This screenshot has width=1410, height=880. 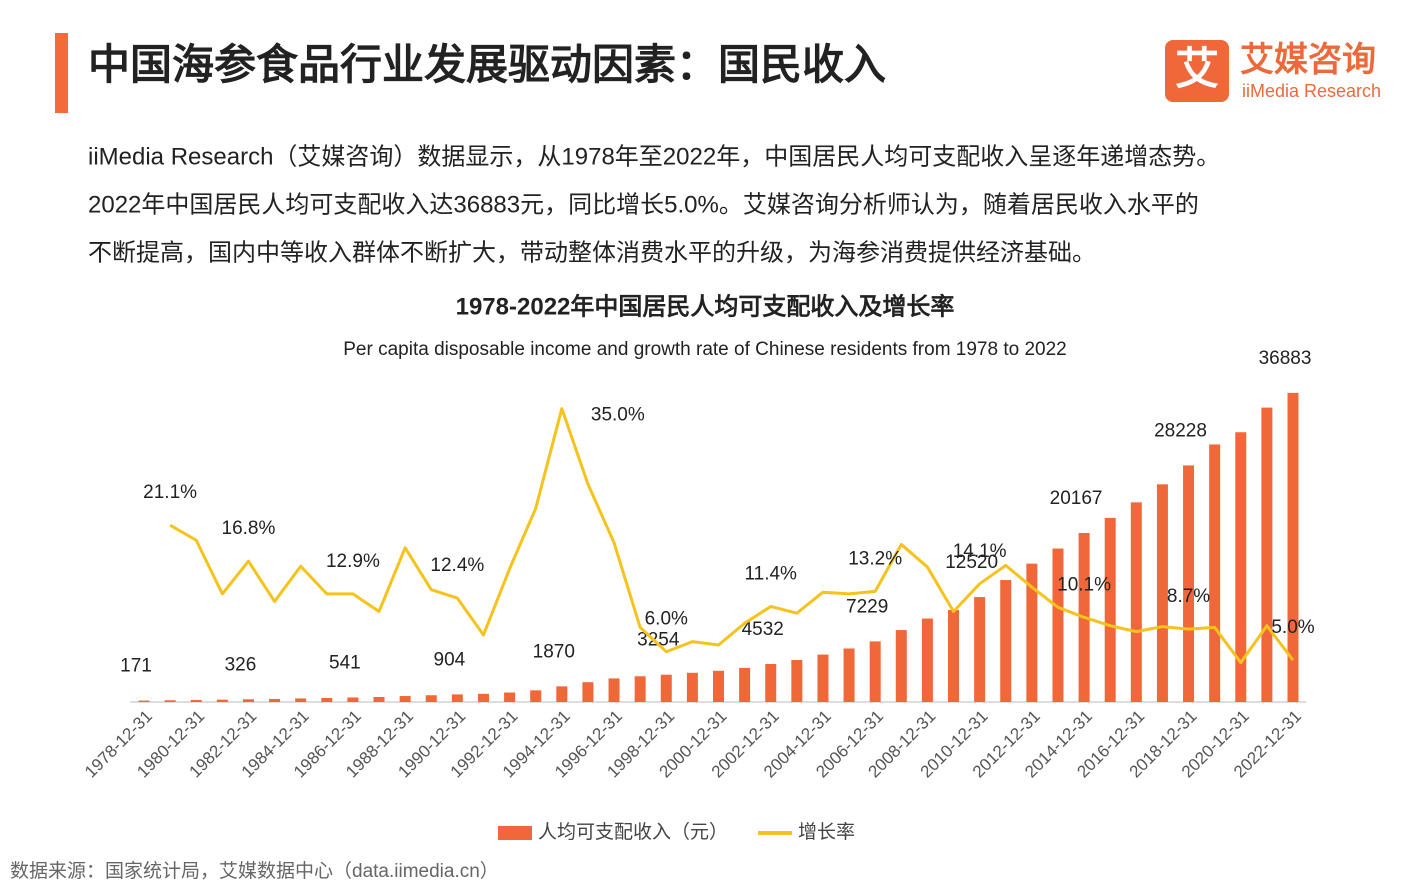 I want to click on page-title: 中国海参食品行业发展驱动因素：国民收入, so click(x=487, y=64).